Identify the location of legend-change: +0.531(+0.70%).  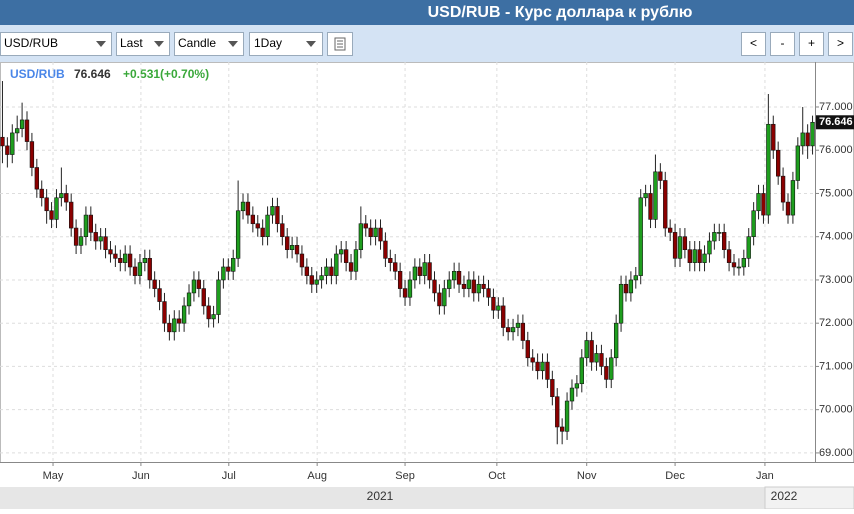
(166, 74).